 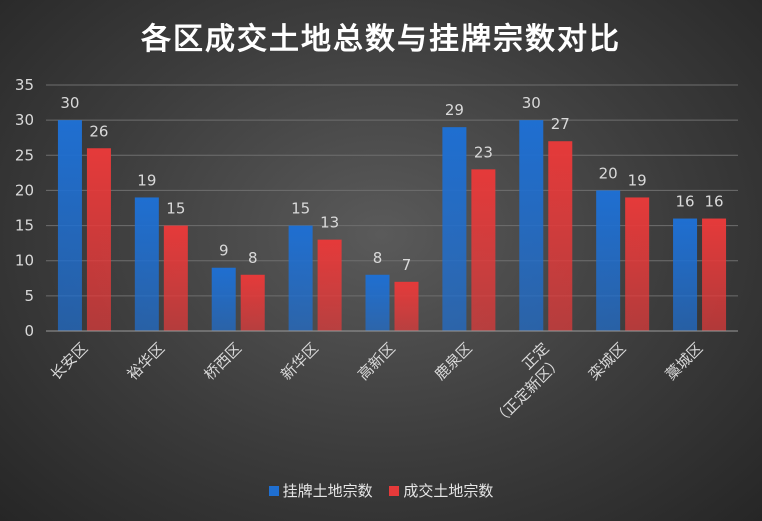 I want to click on chart-title: 各区成交土地总数与挂牌宗数对比, so click(x=381, y=39).